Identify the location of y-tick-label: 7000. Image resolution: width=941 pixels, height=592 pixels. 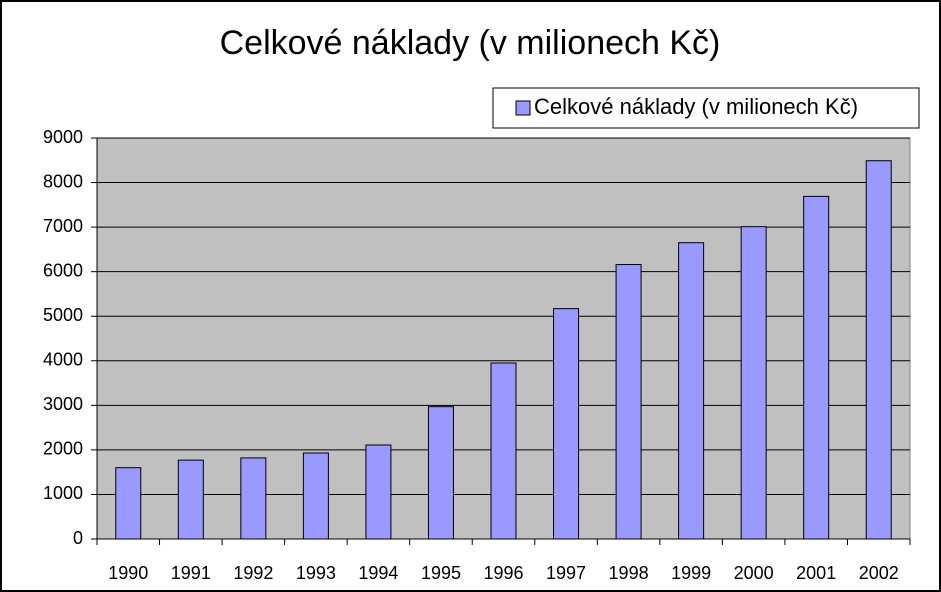
(63, 226).